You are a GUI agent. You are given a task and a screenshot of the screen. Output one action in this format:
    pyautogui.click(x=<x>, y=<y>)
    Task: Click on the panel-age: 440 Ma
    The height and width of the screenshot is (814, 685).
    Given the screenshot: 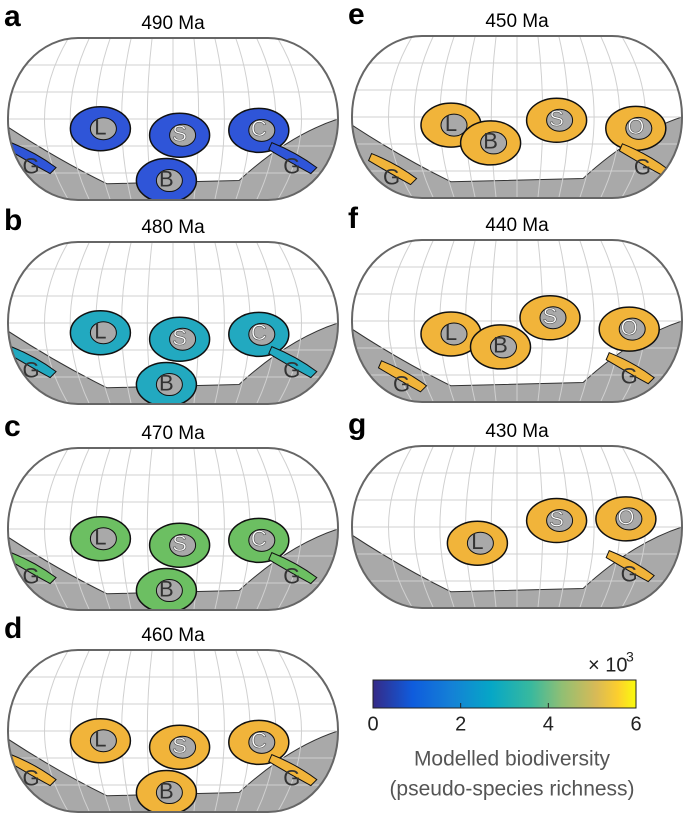 What is the action you would take?
    pyautogui.click(x=517, y=225)
    